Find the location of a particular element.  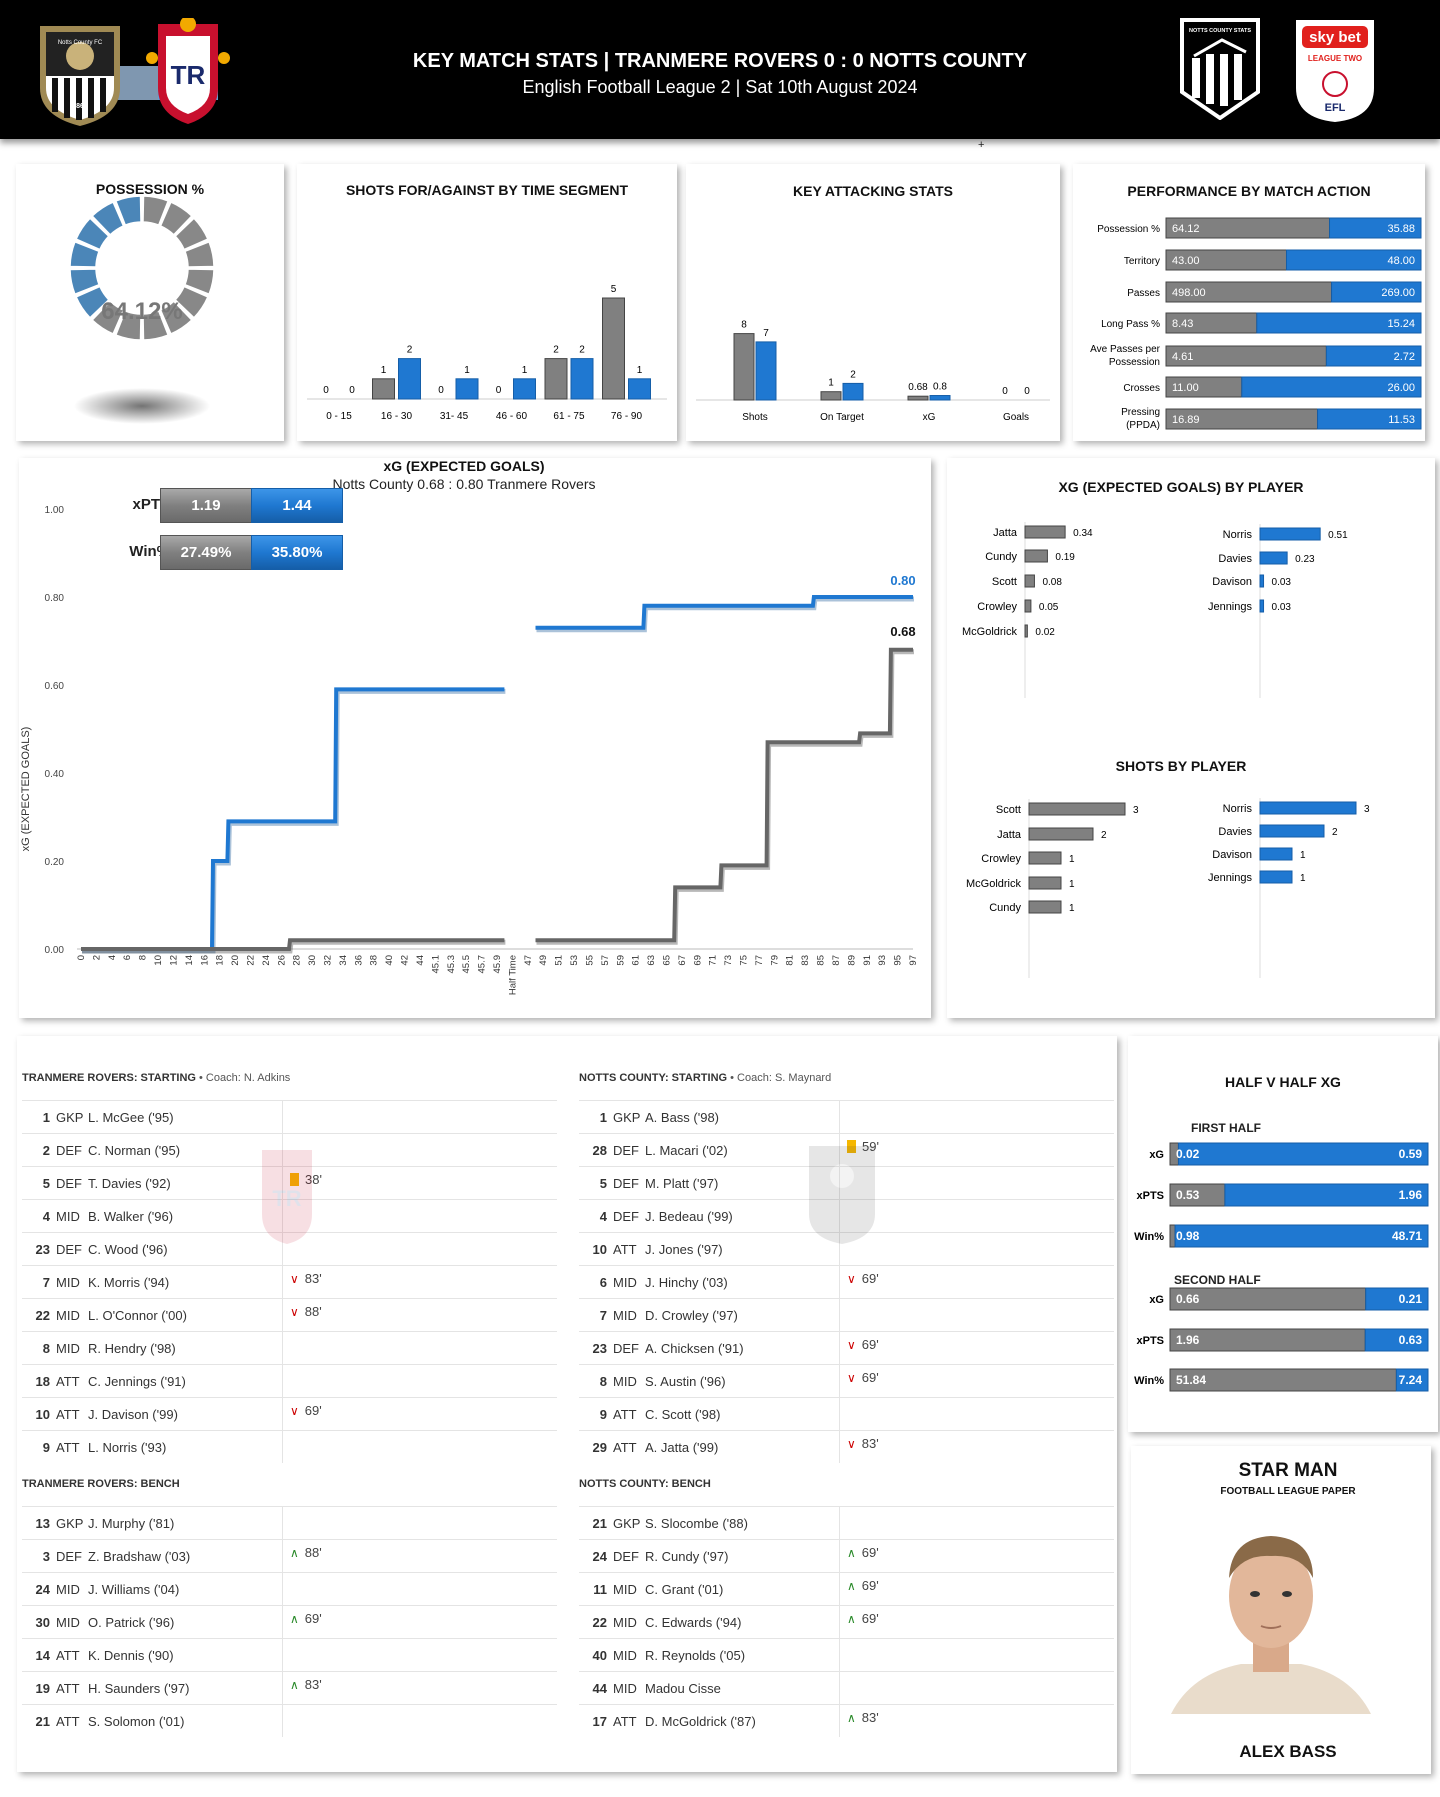

bench-row-tranmere: 14 ATT K. Dennis ('90) is located at coordinates (289, 1654).